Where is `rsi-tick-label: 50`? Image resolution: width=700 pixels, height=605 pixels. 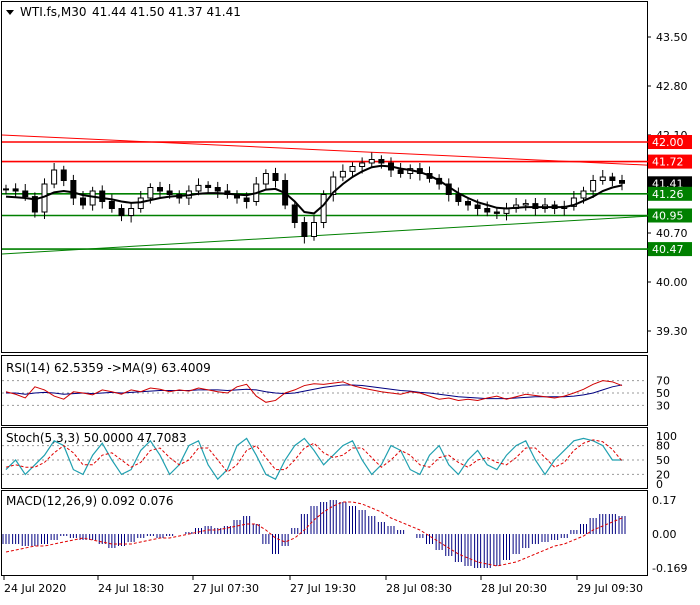
rsi-tick-label: 50 is located at coordinates (663, 393).